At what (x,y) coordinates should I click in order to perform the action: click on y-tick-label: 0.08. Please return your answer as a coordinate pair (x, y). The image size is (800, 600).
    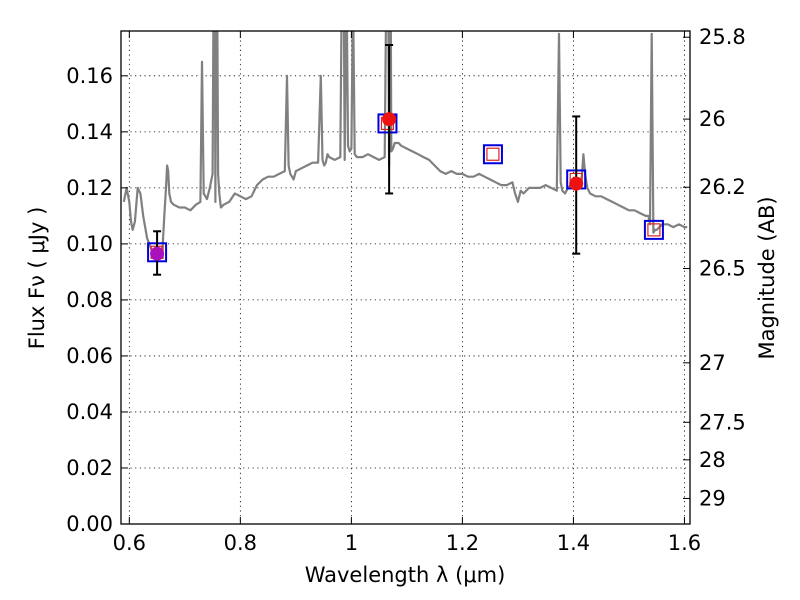
    Looking at the image, I should click on (89, 300).